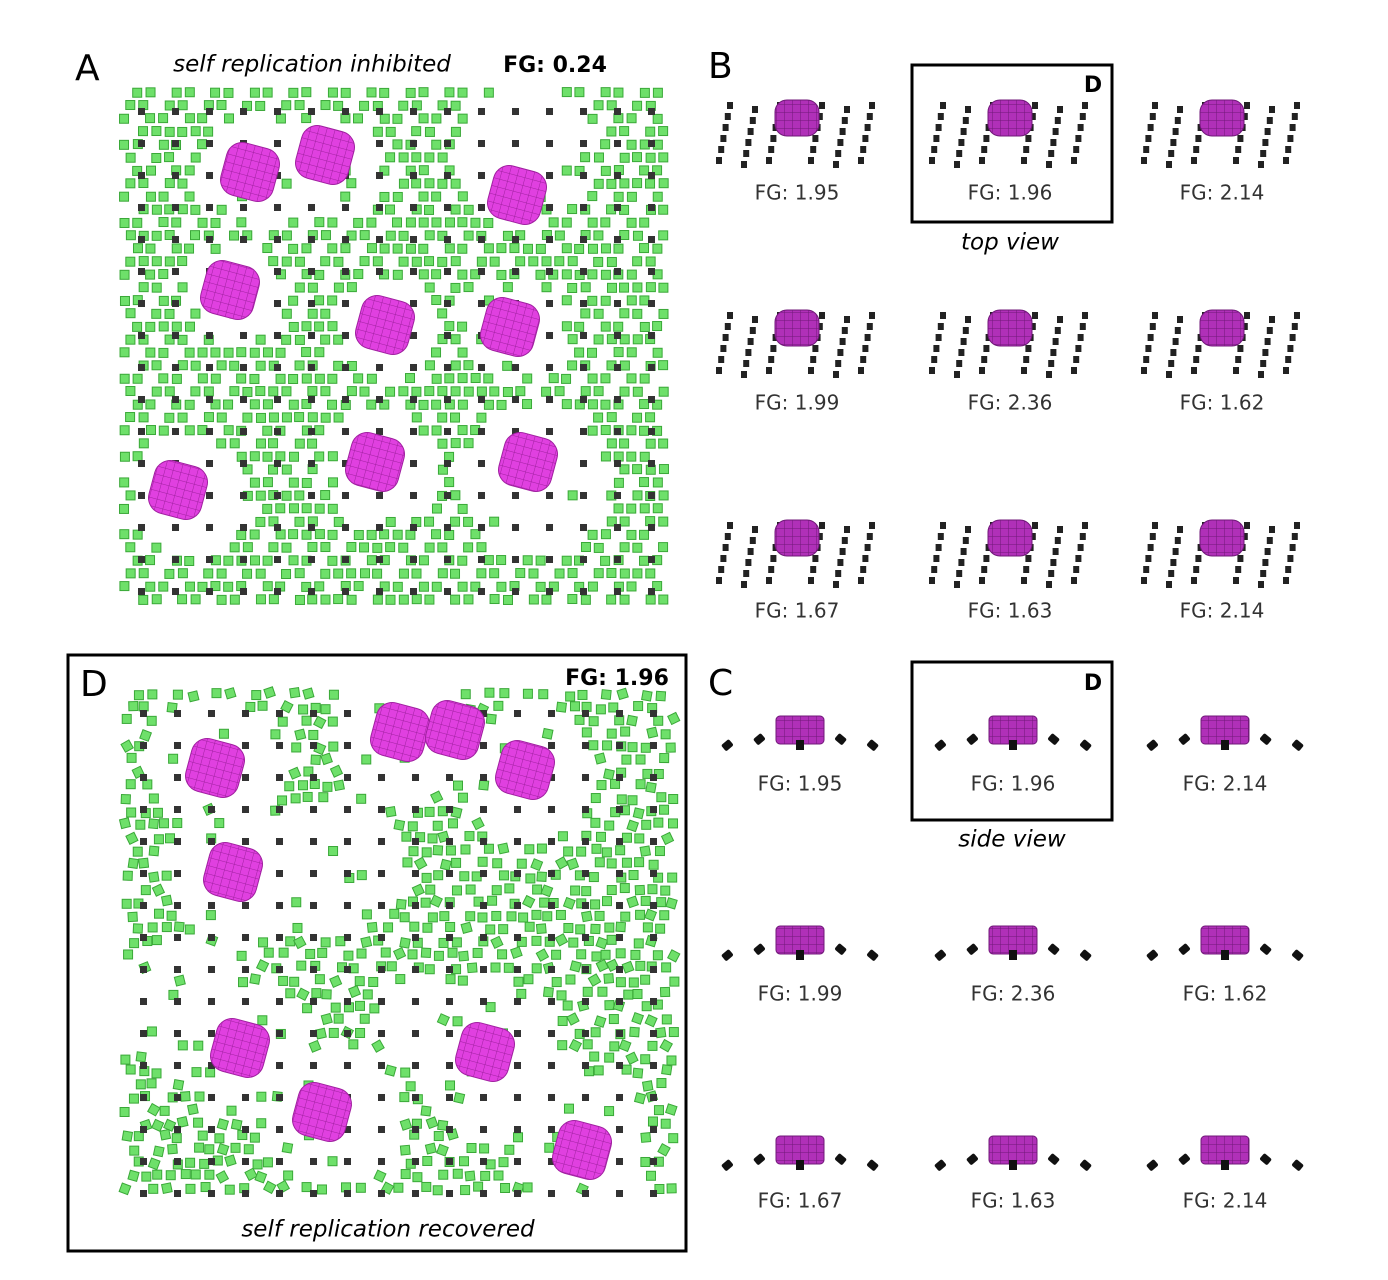 This screenshot has height=1280, width=1388. Describe the element at coordinates (1010, 611) in the screenshot. I see `fg-value: FG: 1.63` at that location.